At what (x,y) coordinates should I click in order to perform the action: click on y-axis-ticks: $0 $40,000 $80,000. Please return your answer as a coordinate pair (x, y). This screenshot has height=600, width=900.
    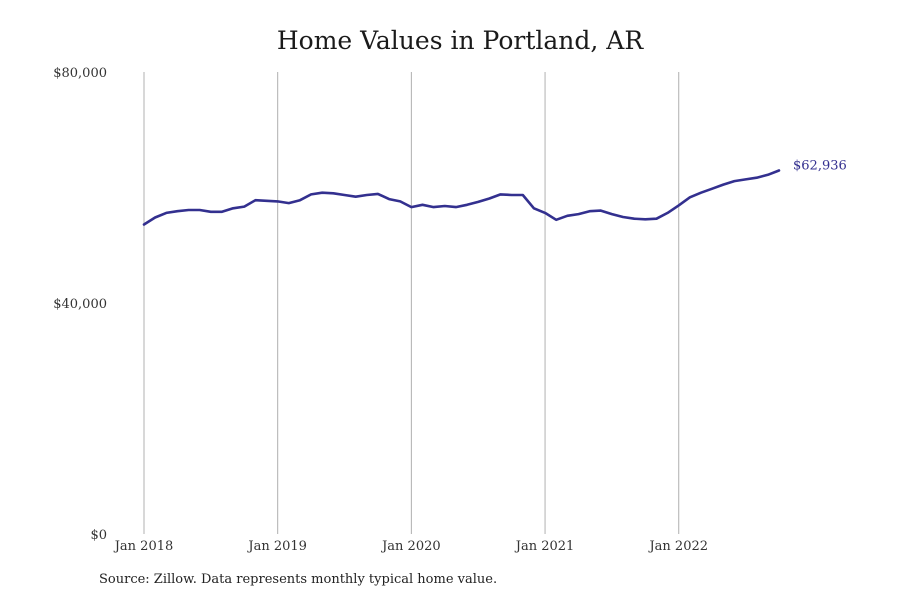
    Looking at the image, I should click on (80, 304).